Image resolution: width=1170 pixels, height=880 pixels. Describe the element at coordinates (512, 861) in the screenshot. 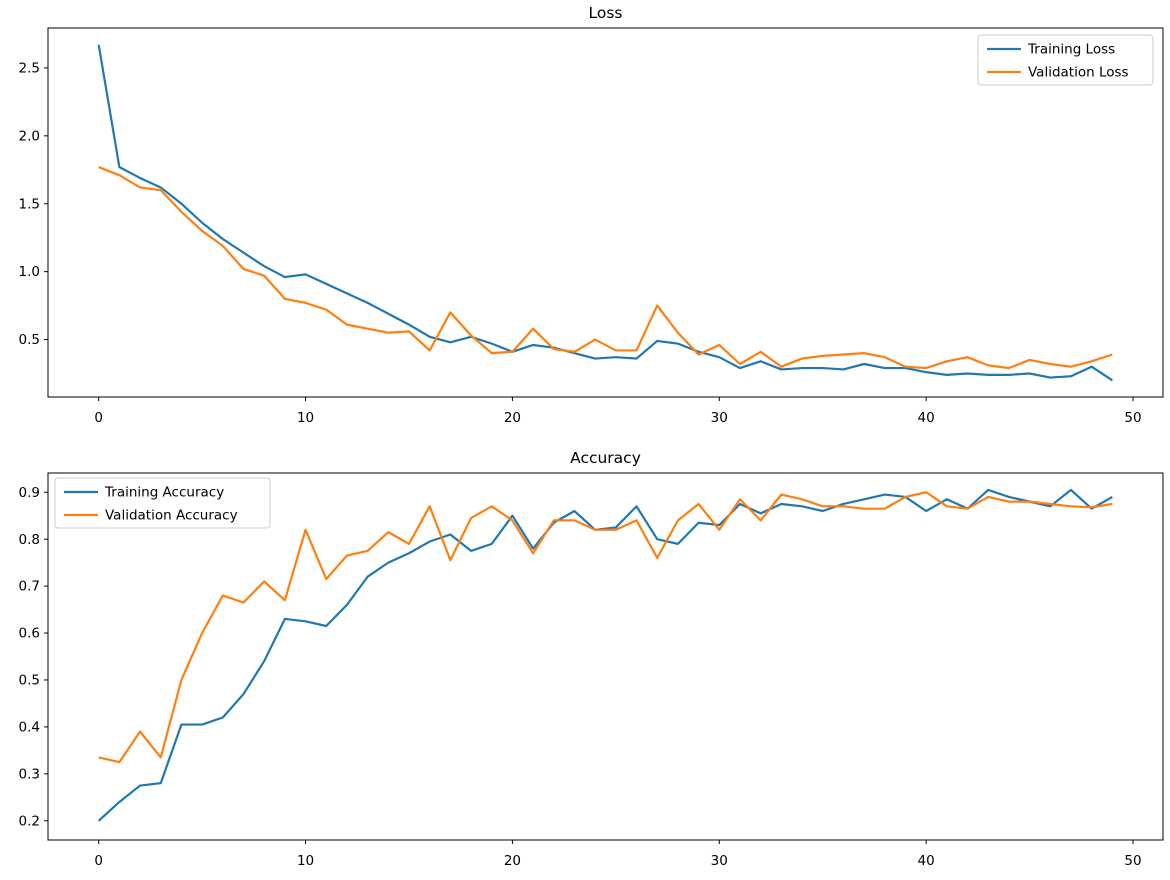

I see `accuracy-x-tick-label-2: 20` at that location.